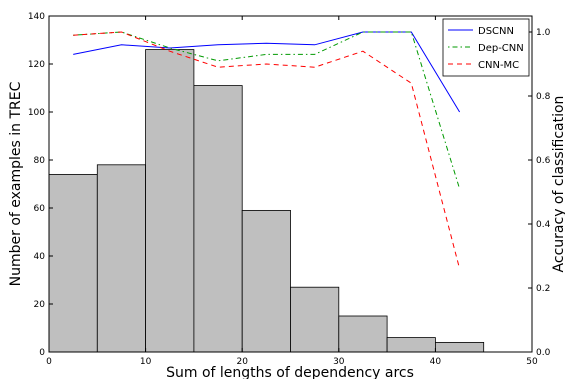 This screenshot has height=379, width=565. Describe the element at coordinates (42, 353) in the screenshot. I see `y-left-tick-label: 0` at that location.